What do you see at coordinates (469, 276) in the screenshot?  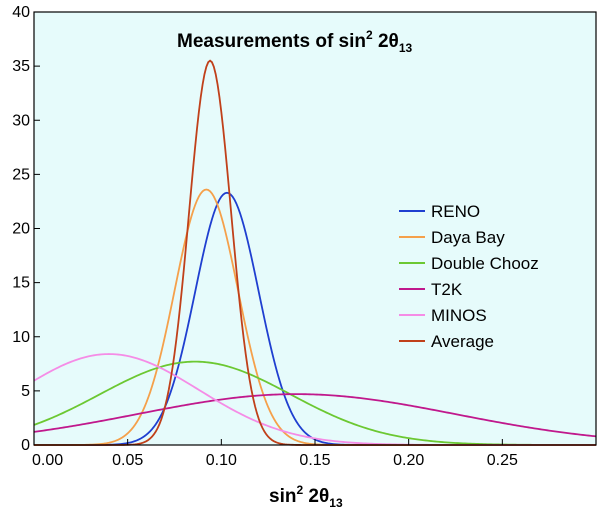 I see `legend: RENO Daya Bay Double Chooz T2K MINOS Average` at bounding box center [469, 276].